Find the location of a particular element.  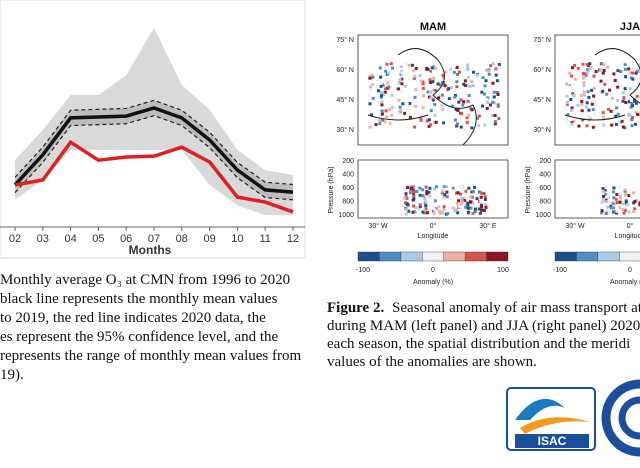

logo-text: ISAC is located at coordinates (552, 441).